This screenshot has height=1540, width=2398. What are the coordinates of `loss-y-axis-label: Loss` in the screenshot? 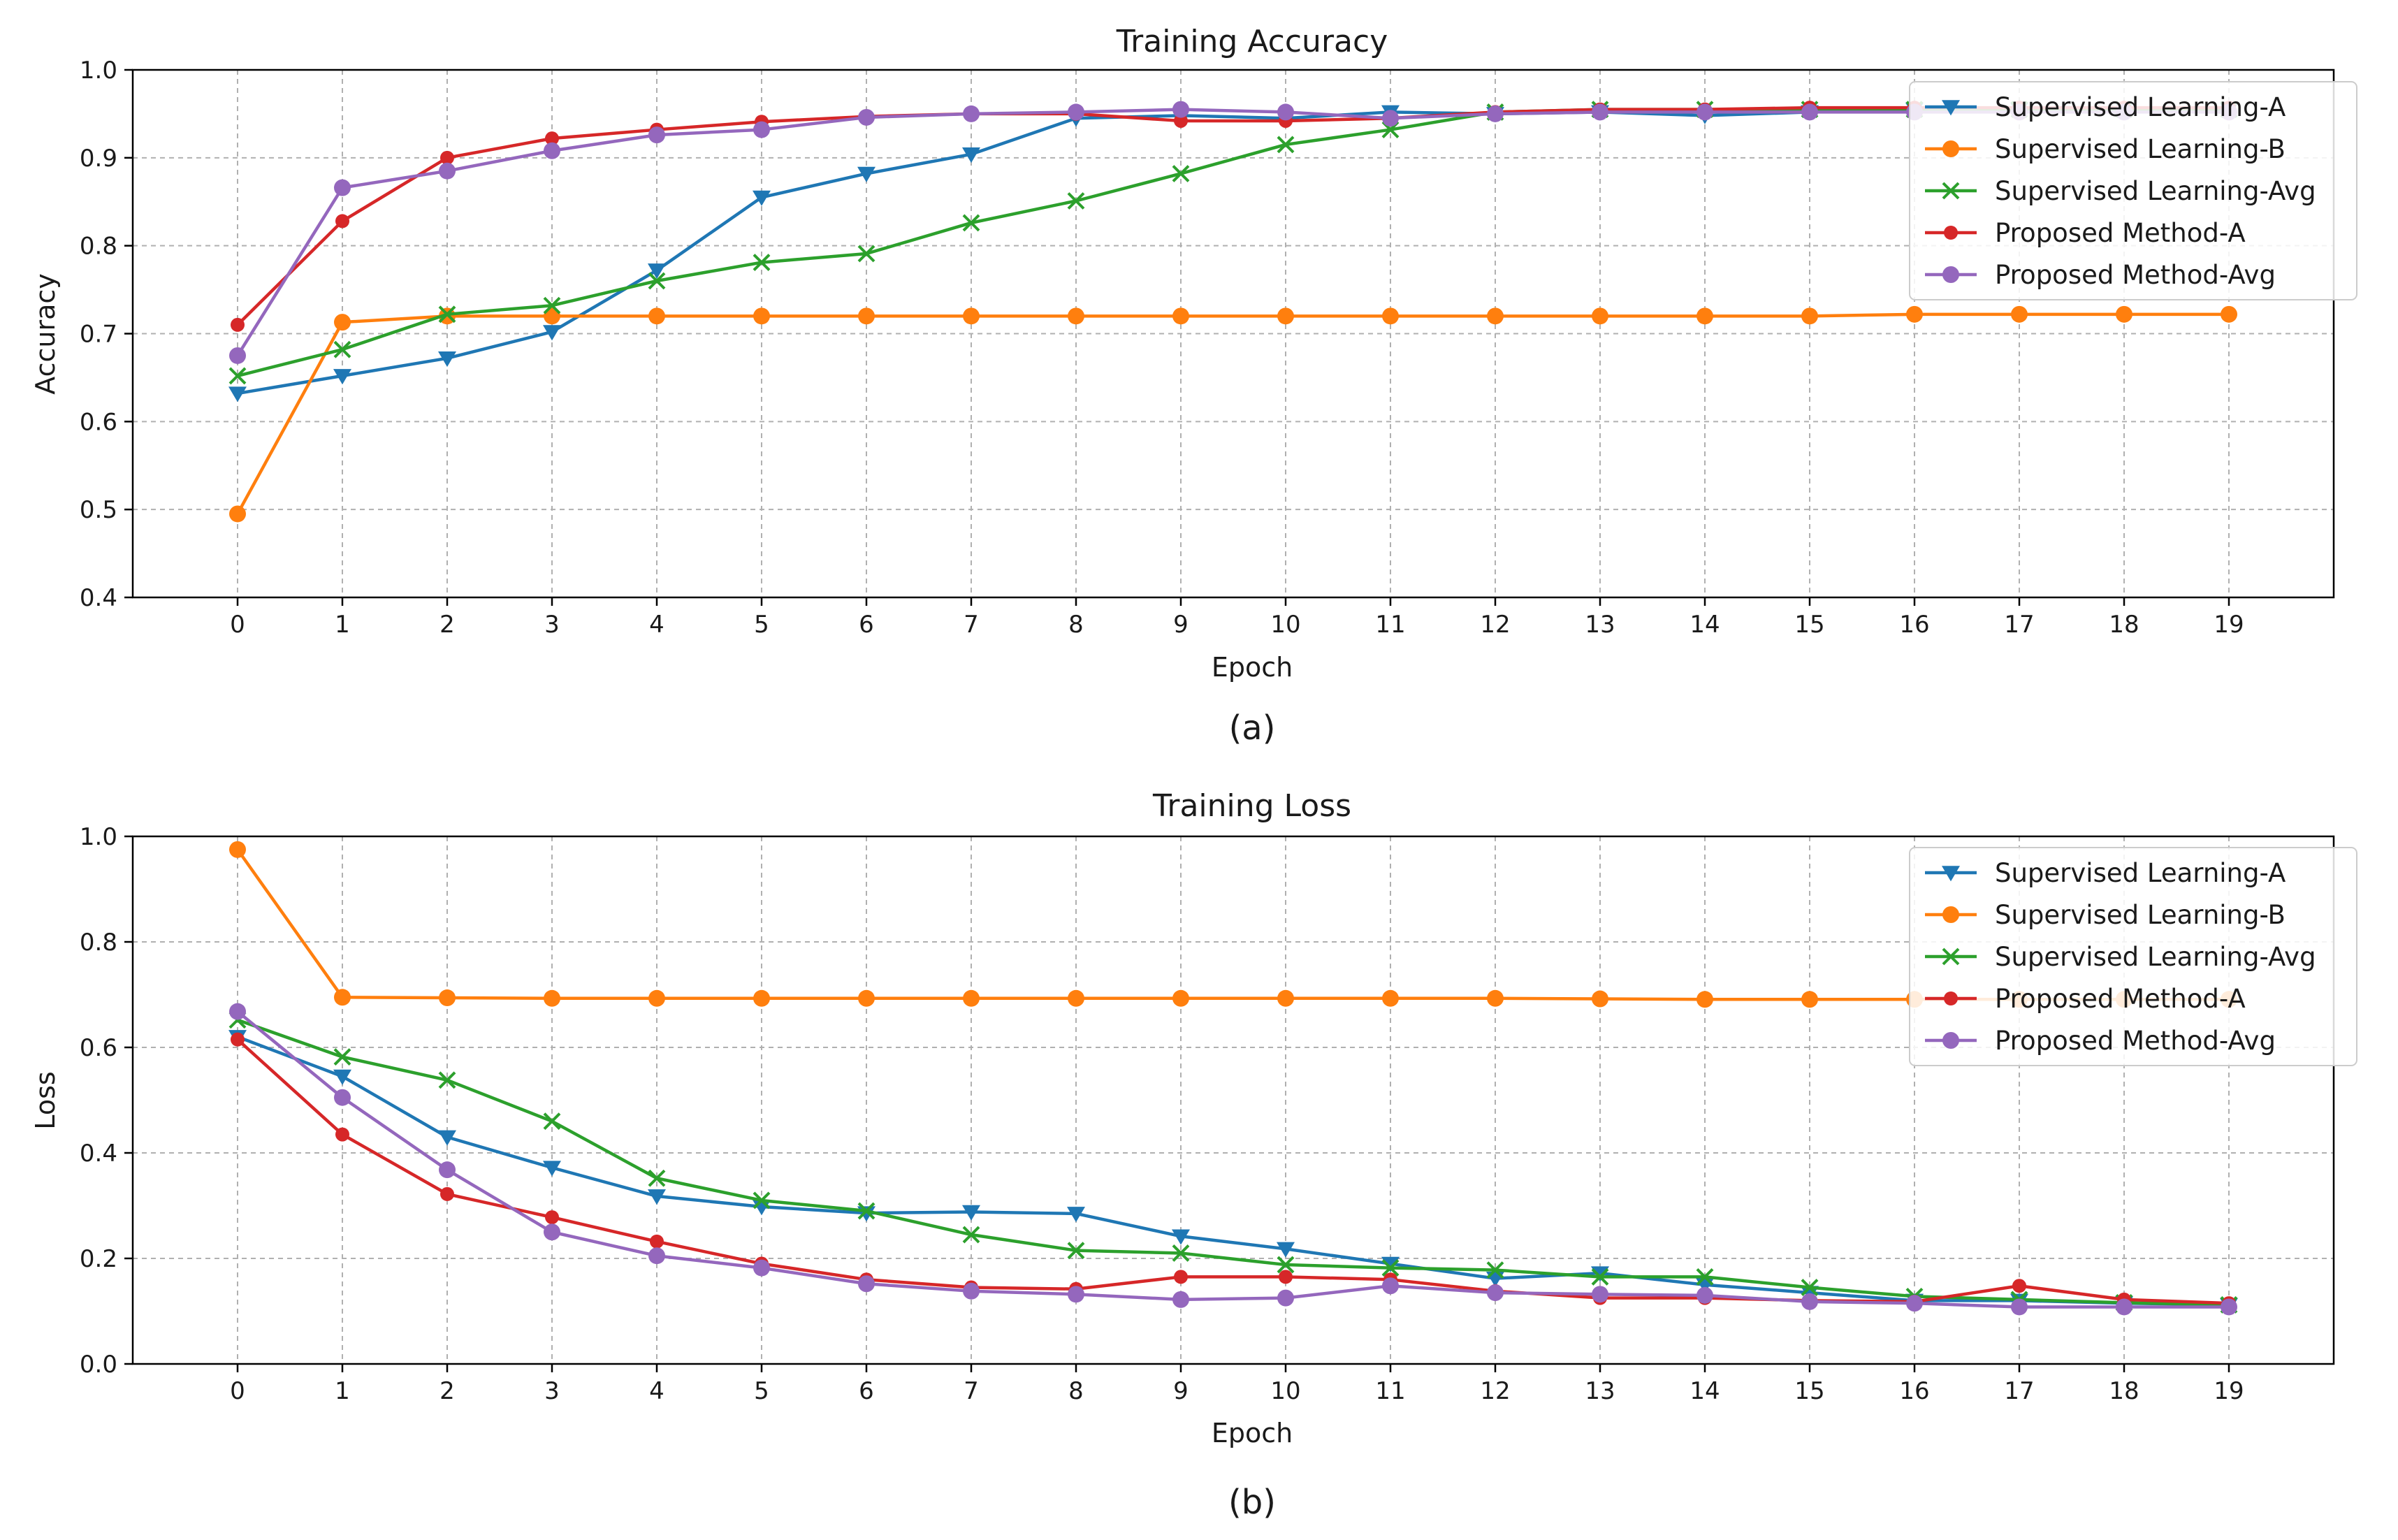 It's located at (45, 1100).